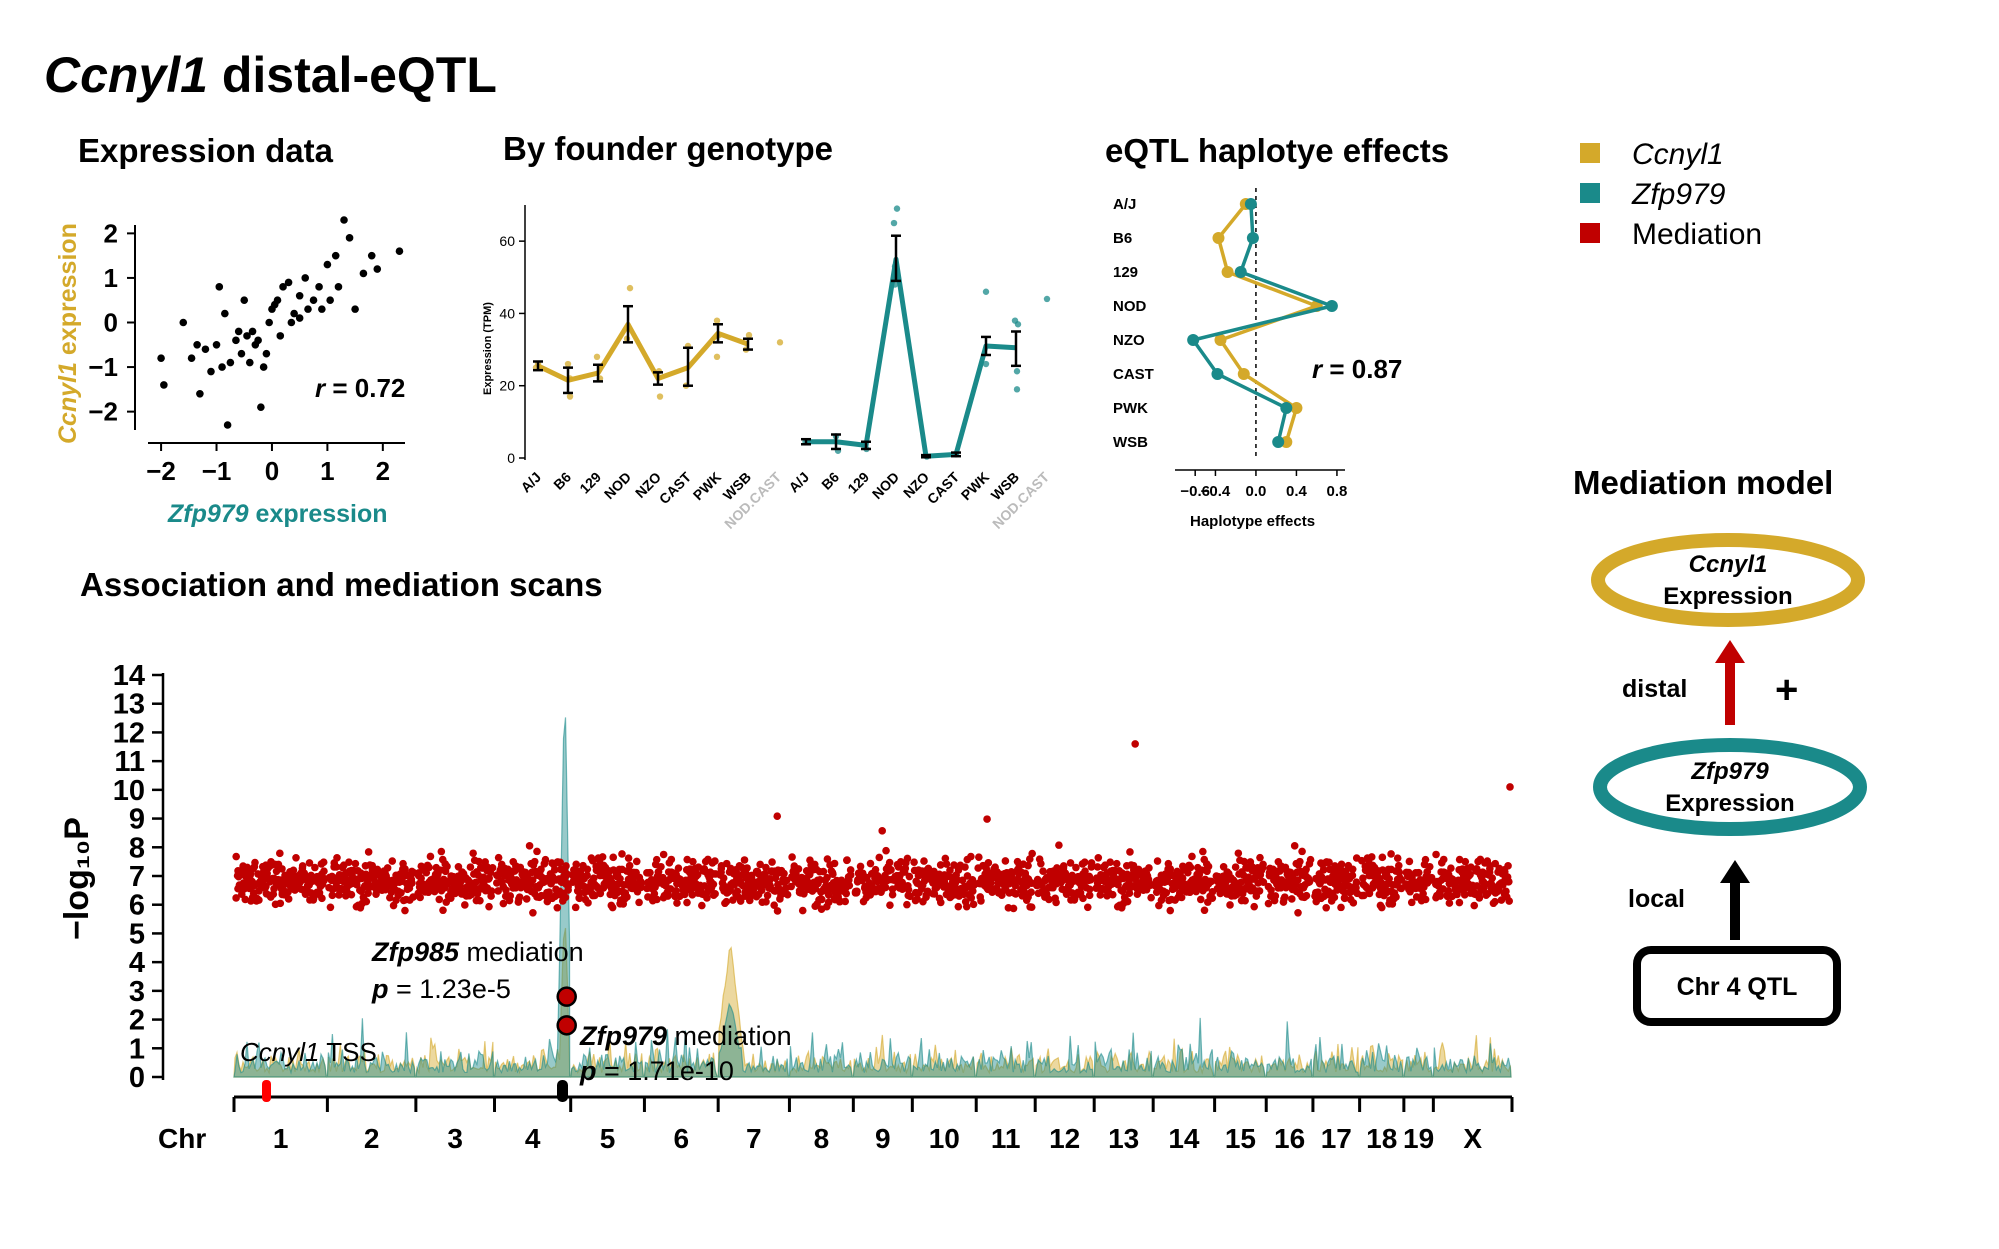 This screenshot has width=1999, height=1249. I want to click on zfp979-p-value: p = 1.71e-10, so click(656, 1071).